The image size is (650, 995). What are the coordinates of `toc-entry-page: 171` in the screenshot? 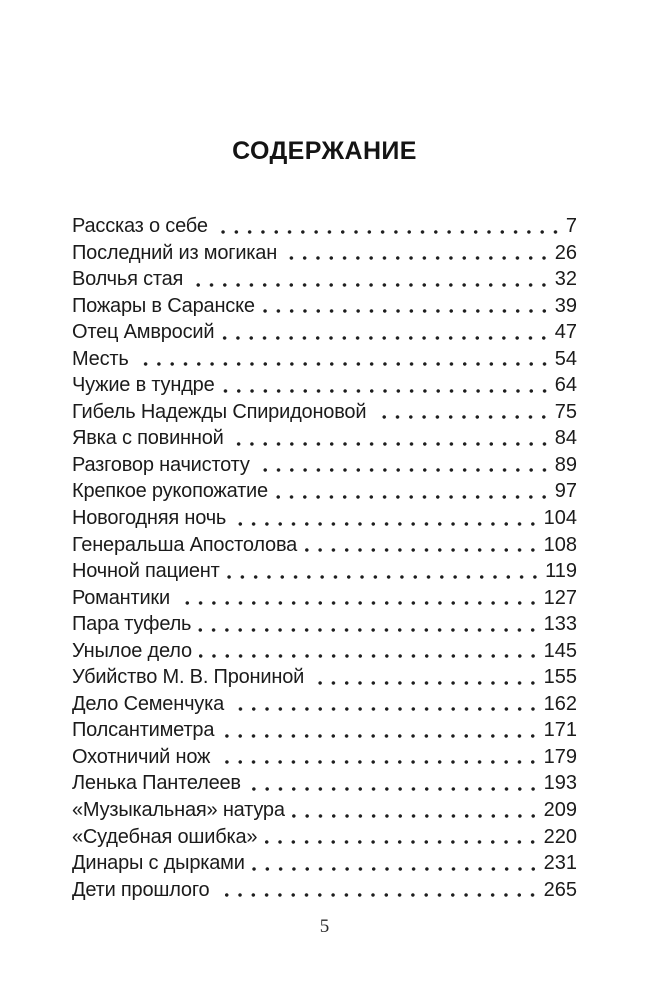 It's located at (560, 730).